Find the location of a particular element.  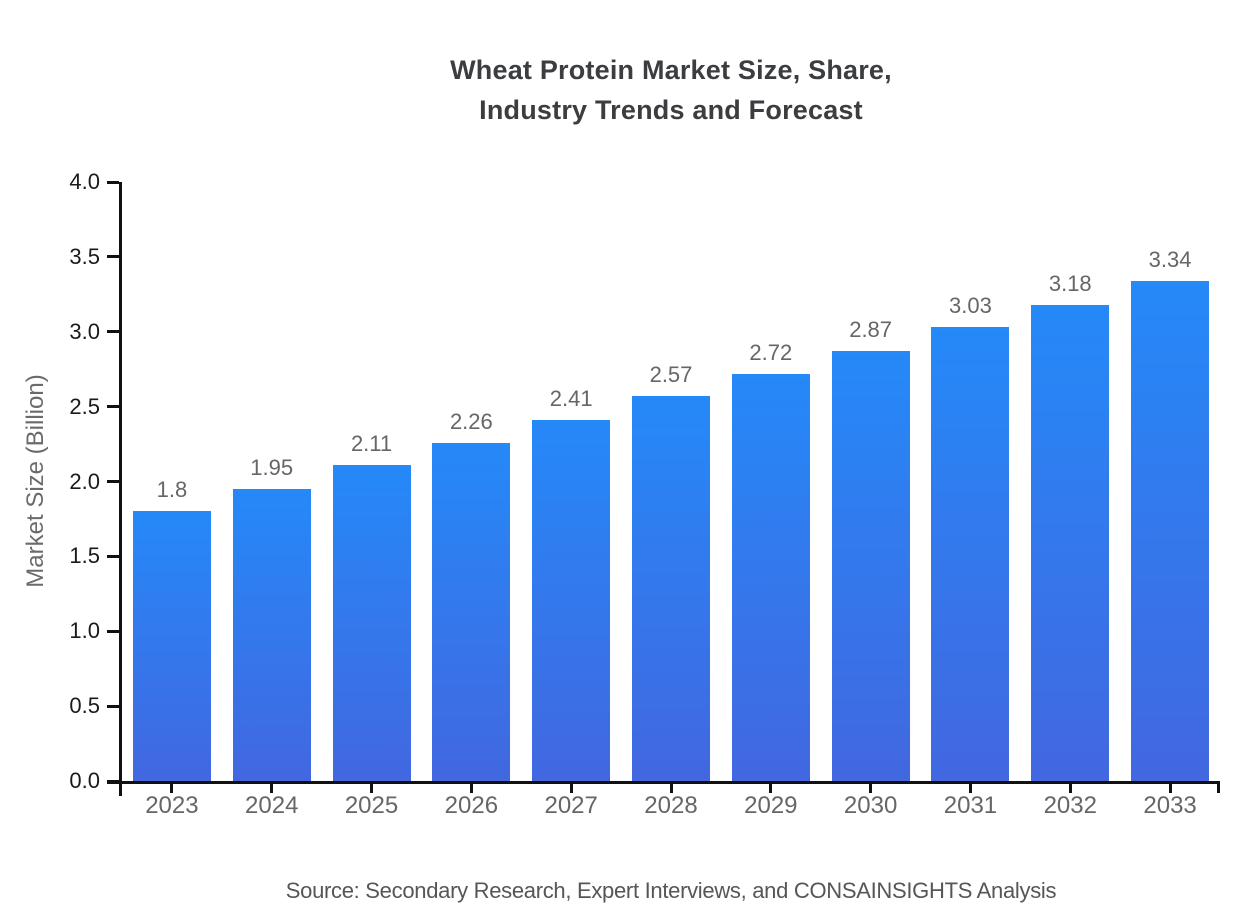

y-tick-label: 0.0 is located at coordinates (84, 780).